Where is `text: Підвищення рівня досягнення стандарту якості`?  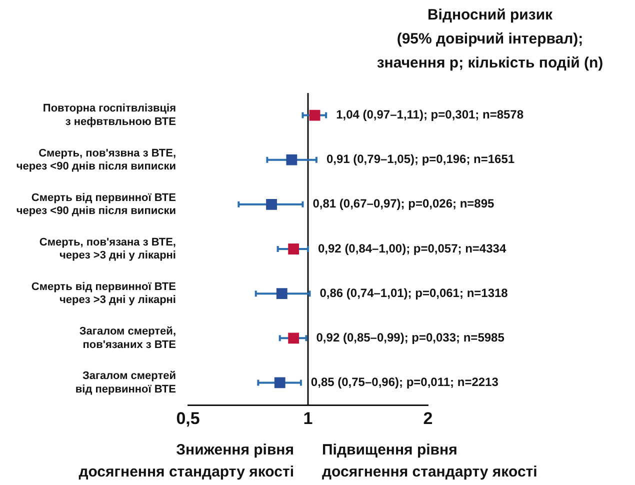
text: Підвищення рівня досягнення стандарту якості is located at coordinates (430, 461).